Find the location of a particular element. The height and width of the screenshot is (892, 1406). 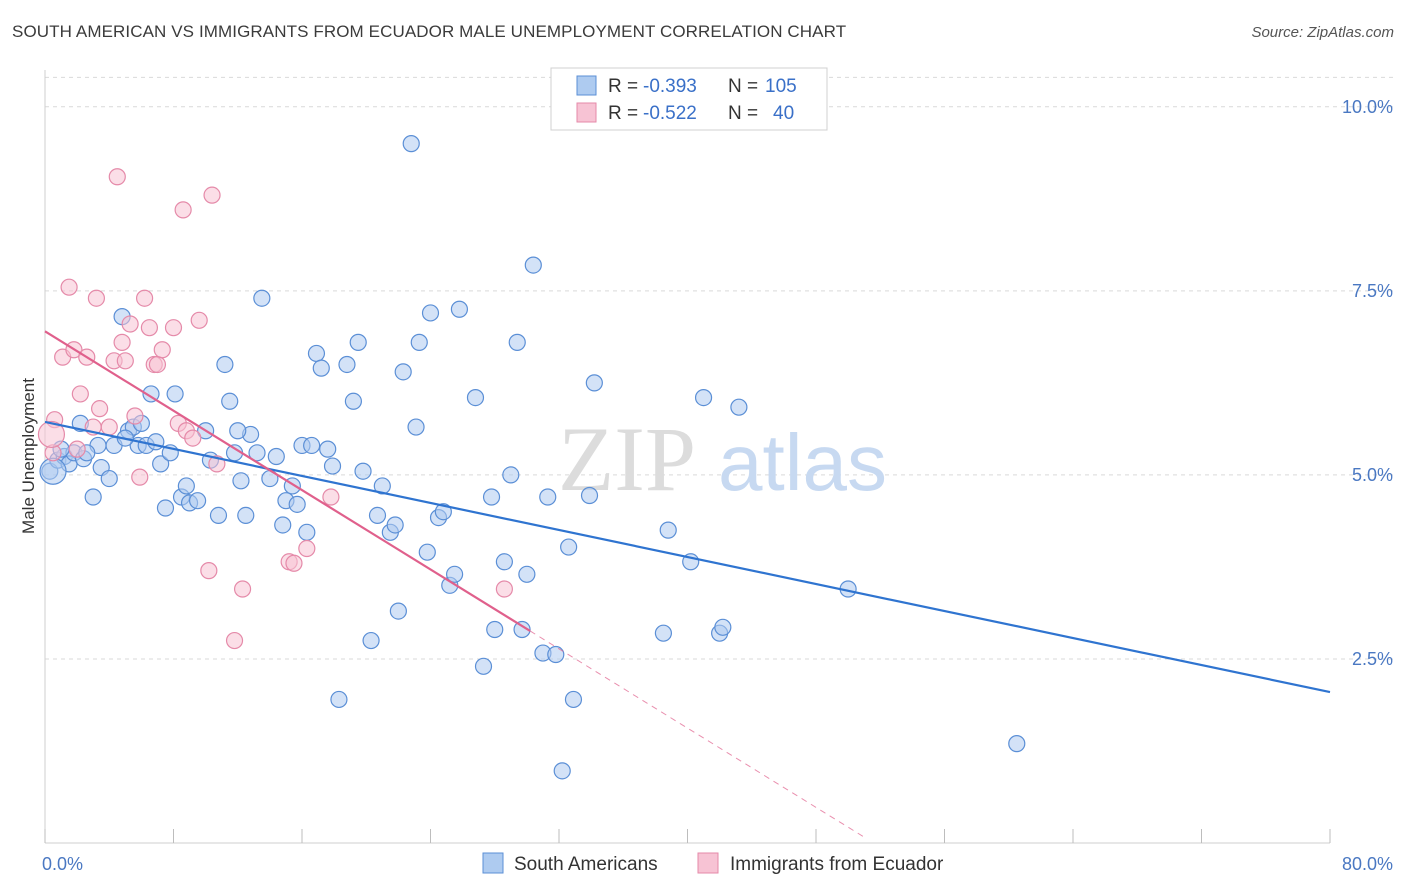

x-tick-label: 80.0% is located at coordinates (1367, 864).